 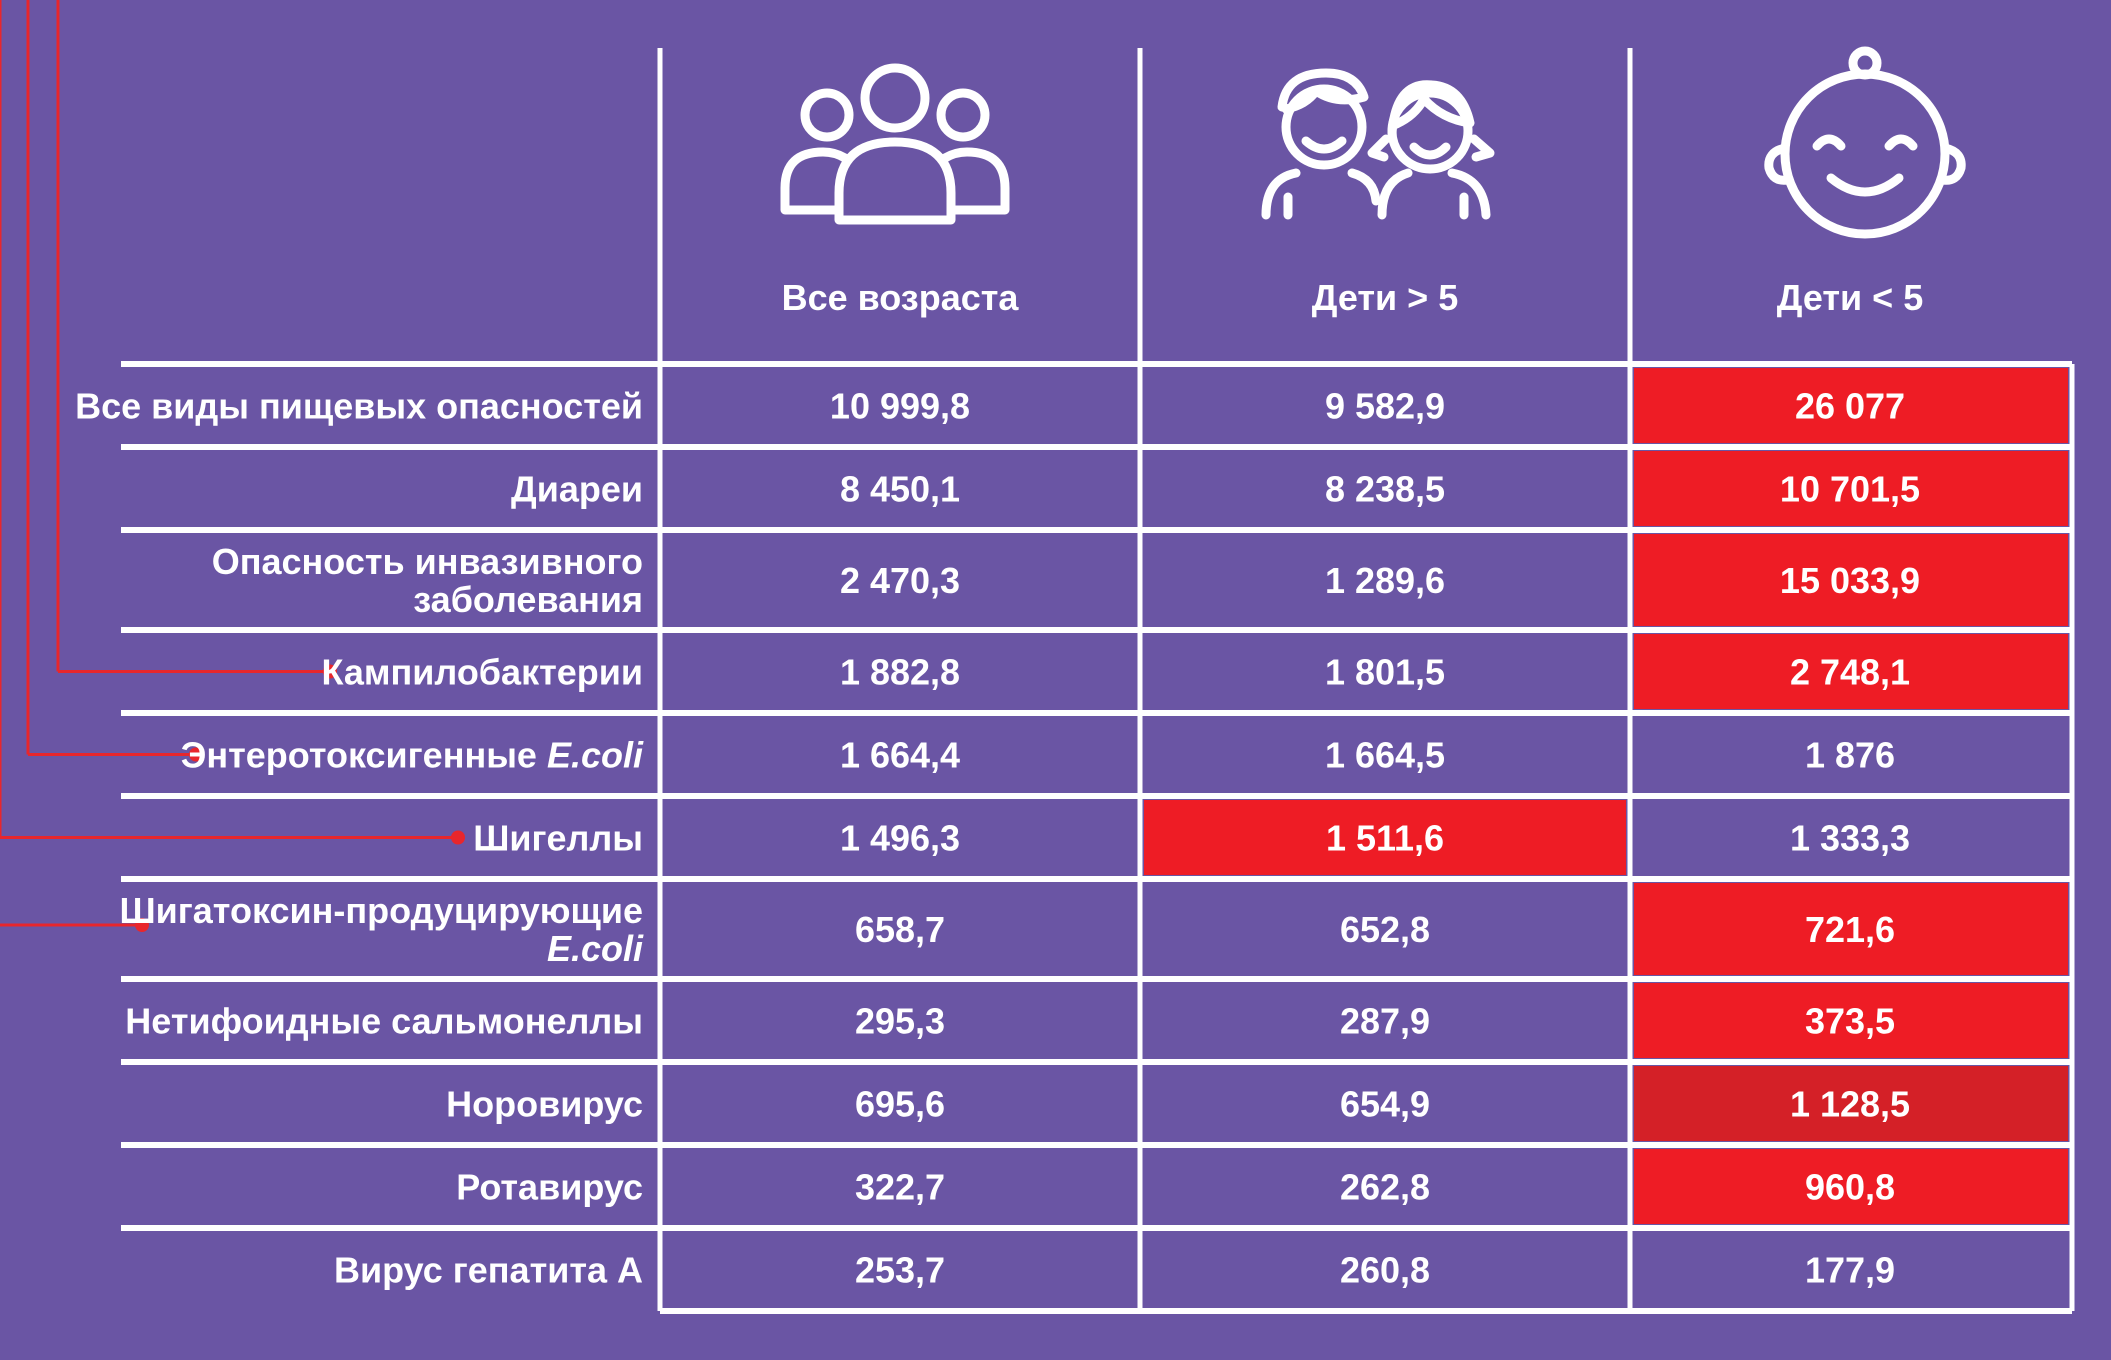 What do you see at coordinates (577, 489) in the screenshot?
I see `row-label: Диареи` at bounding box center [577, 489].